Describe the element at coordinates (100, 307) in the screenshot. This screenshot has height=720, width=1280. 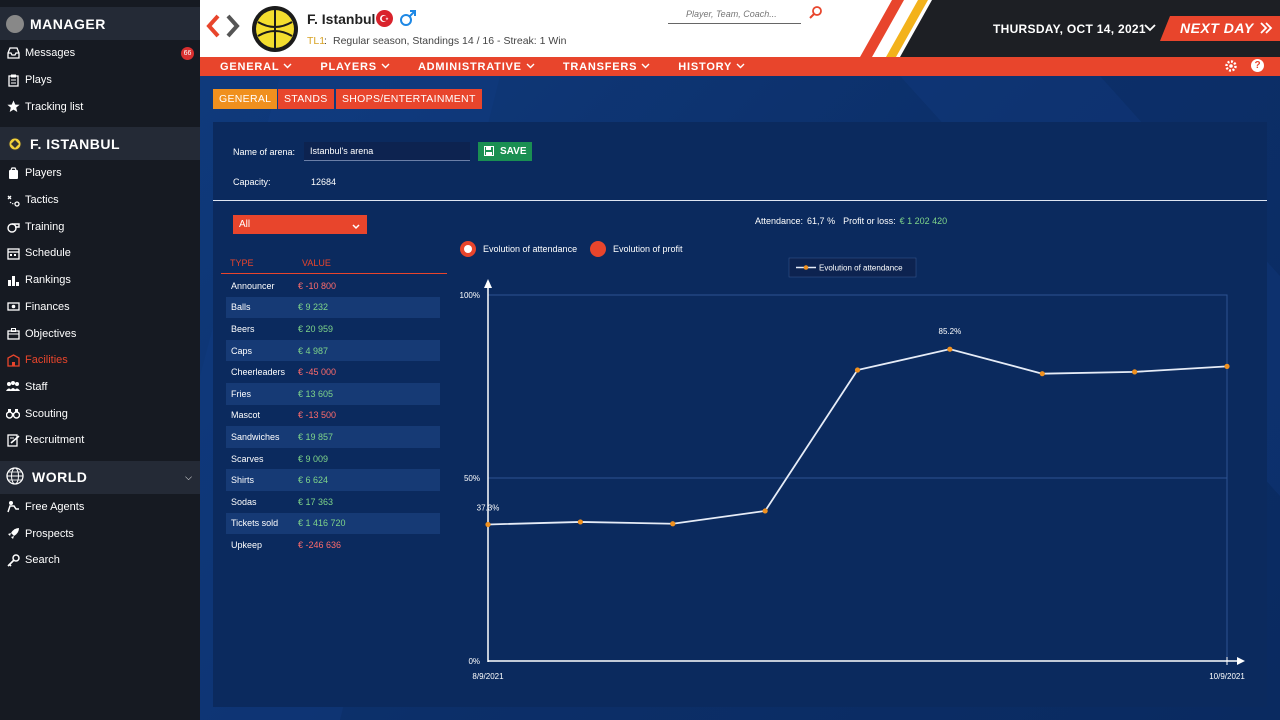
I see `sidebar-item-finances: Finances` at that location.